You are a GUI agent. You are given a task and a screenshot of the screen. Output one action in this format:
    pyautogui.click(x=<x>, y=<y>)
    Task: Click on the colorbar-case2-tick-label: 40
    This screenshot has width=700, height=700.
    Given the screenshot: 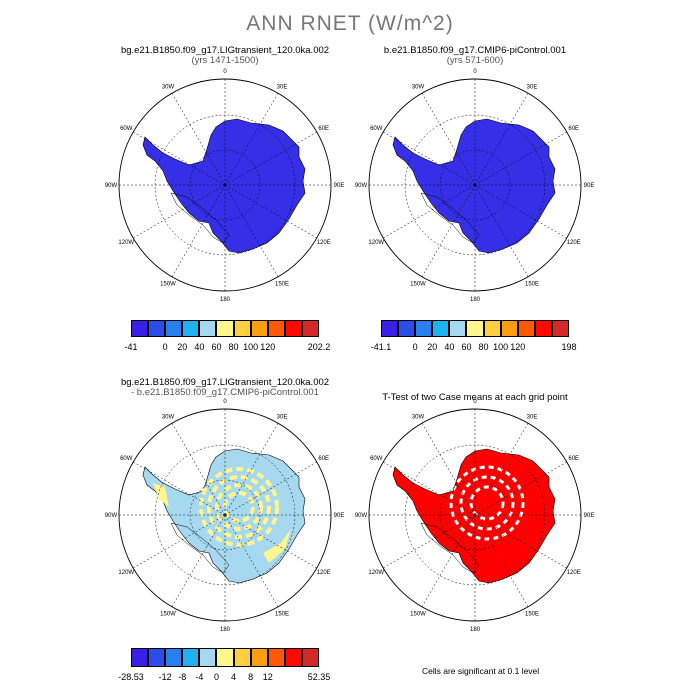 What is the action you would take?
    pyautogui.click(x=449, y=347)
    